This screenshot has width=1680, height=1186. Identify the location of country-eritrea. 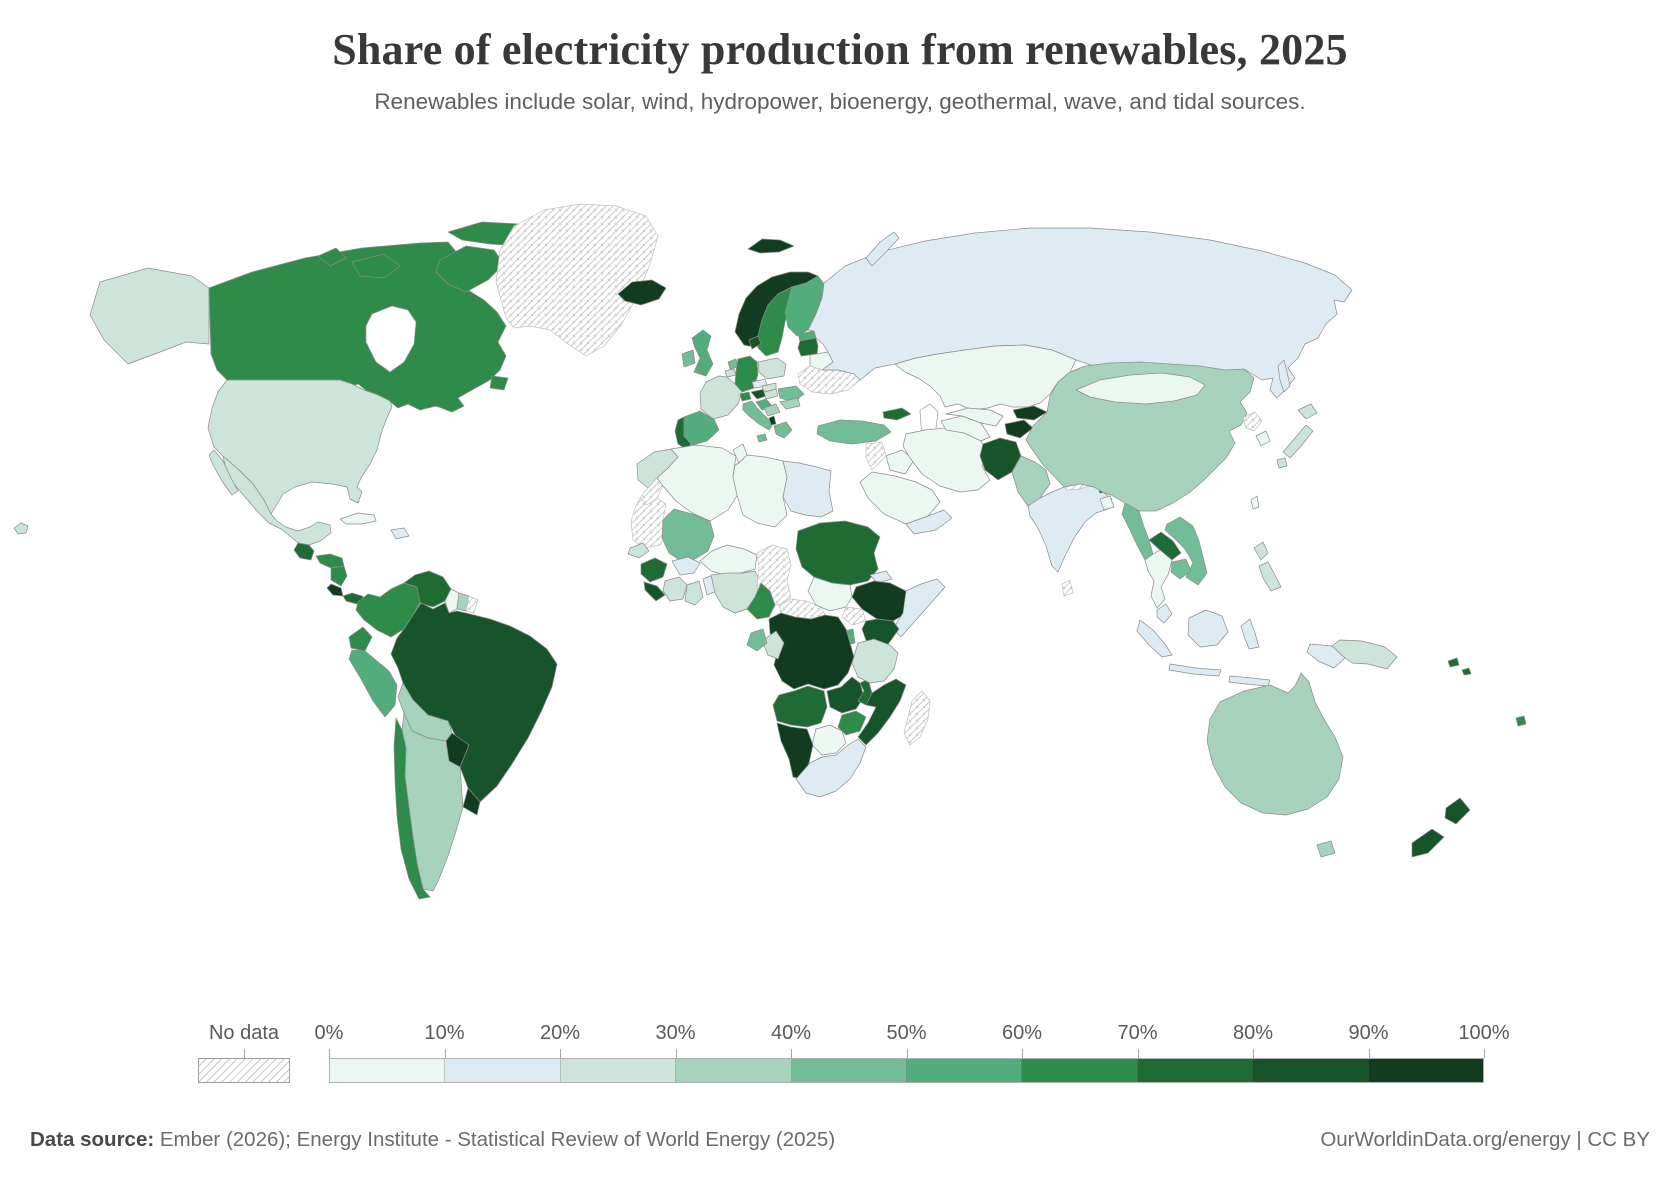
(881, 577).